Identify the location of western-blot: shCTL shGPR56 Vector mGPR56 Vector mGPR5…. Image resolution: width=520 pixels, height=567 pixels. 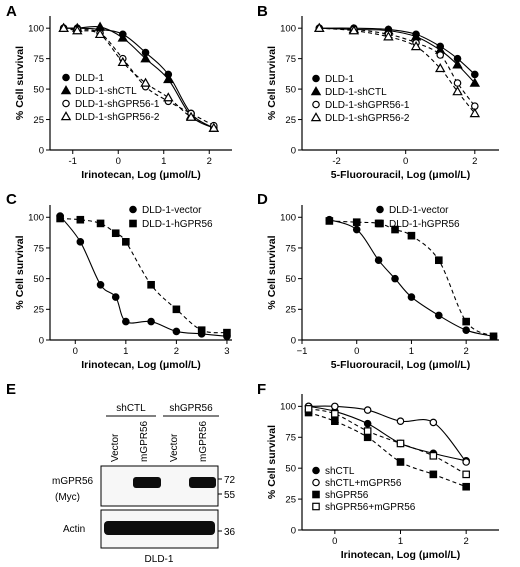
(144, 484).